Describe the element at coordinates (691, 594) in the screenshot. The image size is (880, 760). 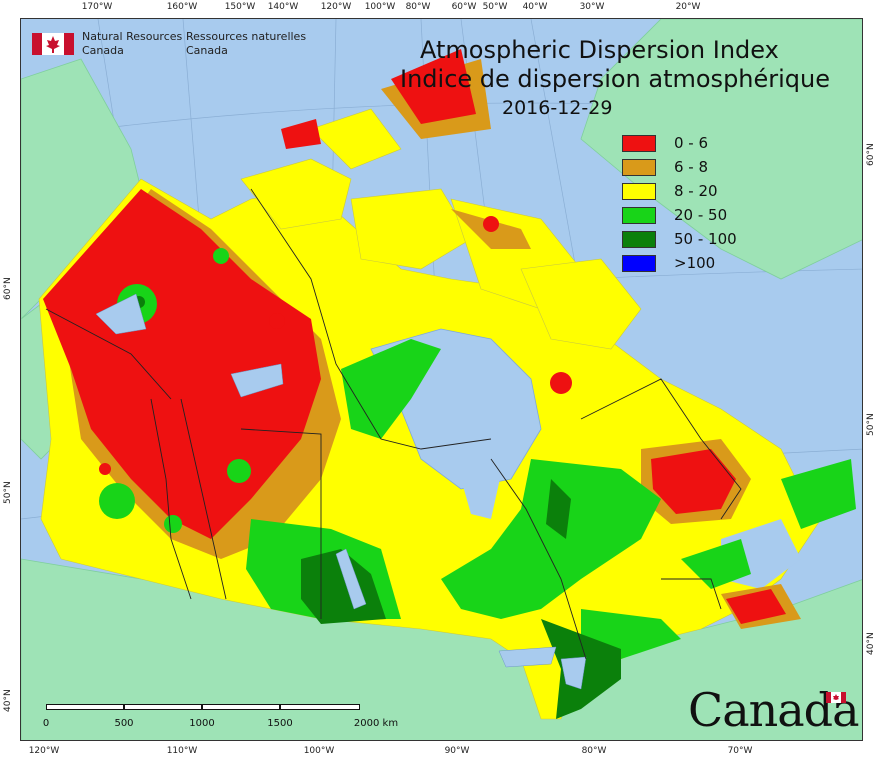
I see `quebec-nb` at that location.